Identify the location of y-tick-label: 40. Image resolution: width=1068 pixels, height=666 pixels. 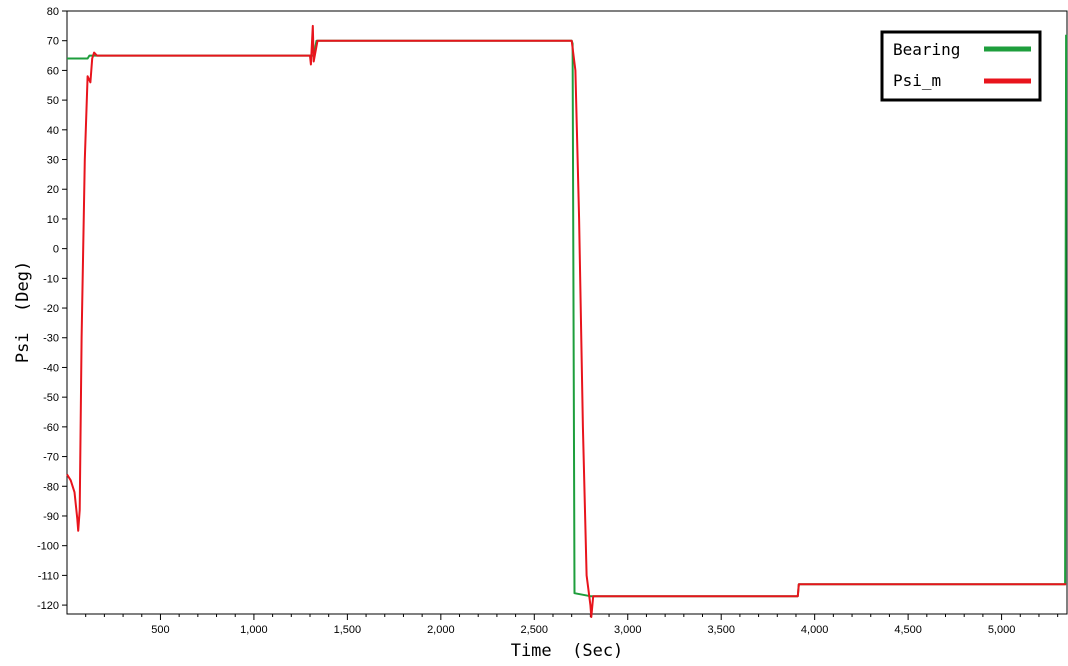
(53, 131).